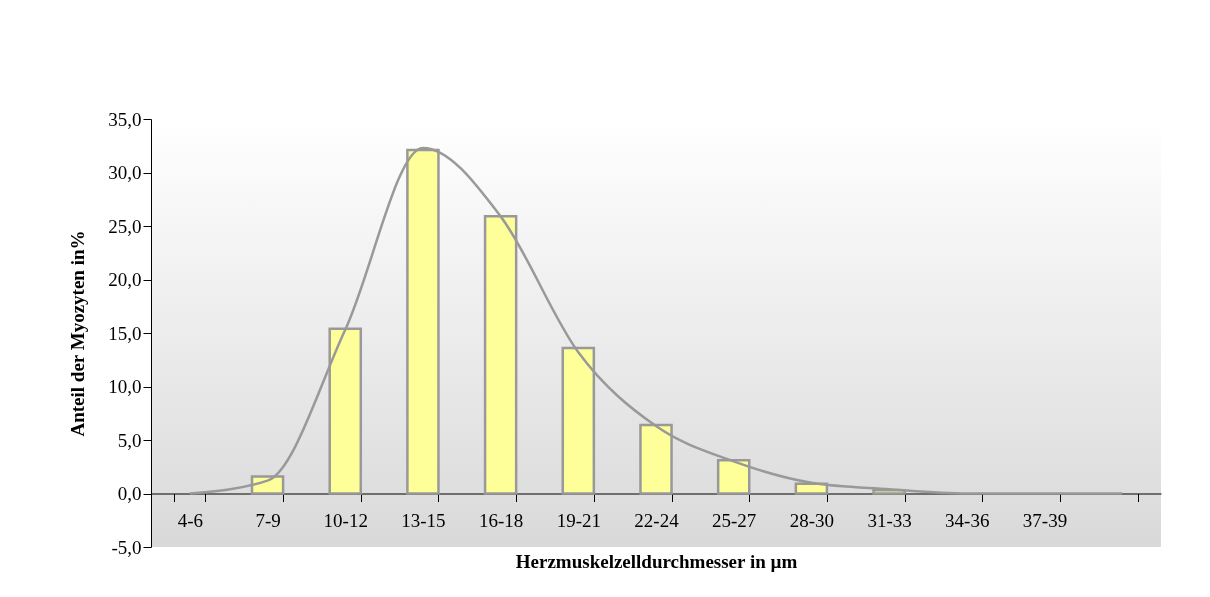  I want to click on x-tick-label: 31-33, so click(889, 520).